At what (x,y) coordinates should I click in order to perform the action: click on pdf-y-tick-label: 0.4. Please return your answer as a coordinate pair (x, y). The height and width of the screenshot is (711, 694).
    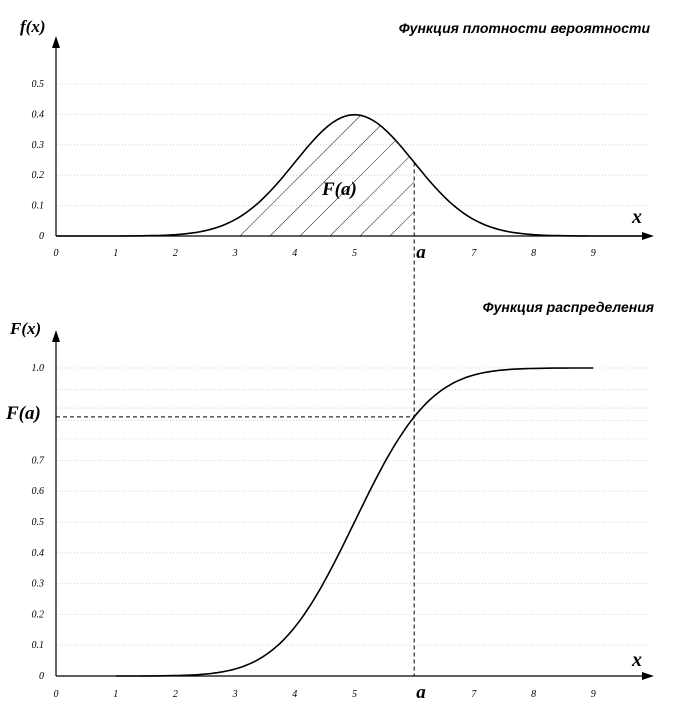
    Looking at the image, I should click on (38, 114).